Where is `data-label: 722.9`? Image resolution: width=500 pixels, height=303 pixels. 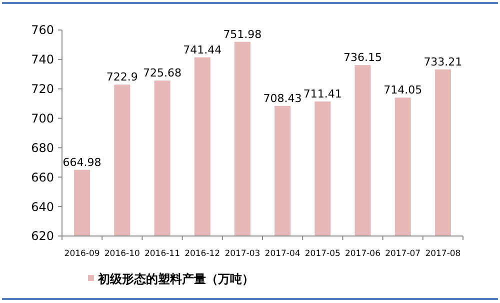 data-label: 722.9 is located at coordinates (122, 77).